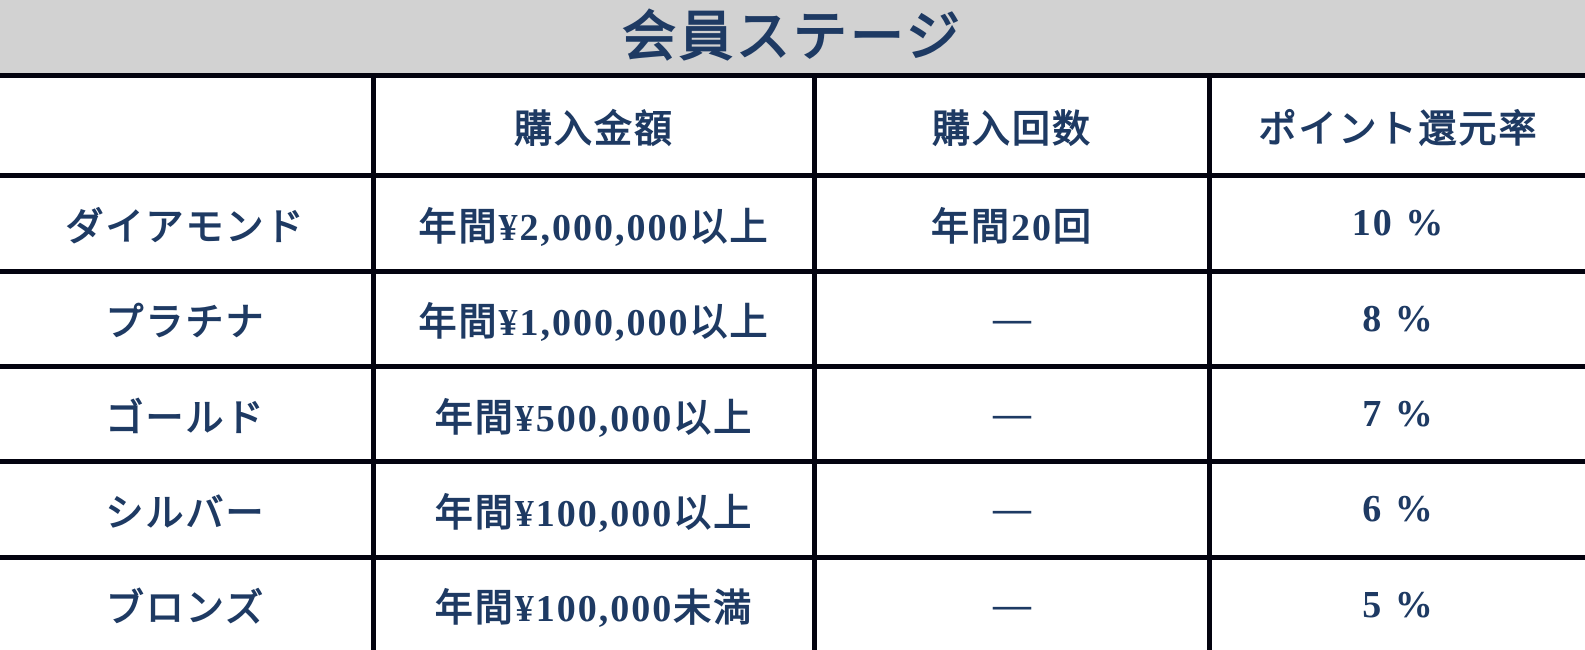 Image resolution: width=1585 pixels, height=650 pixels. Describe the element at coordinates (185, 507) in the screenshot. I see `stage-cell: シルバー` at that location.